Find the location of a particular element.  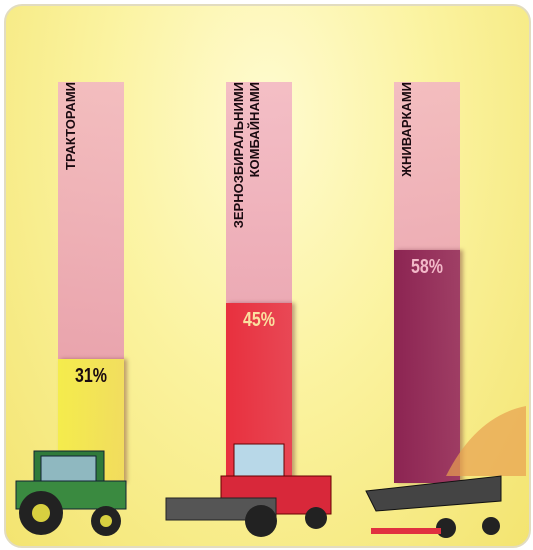

value-label: 31% is located at coordinates (91, 375).